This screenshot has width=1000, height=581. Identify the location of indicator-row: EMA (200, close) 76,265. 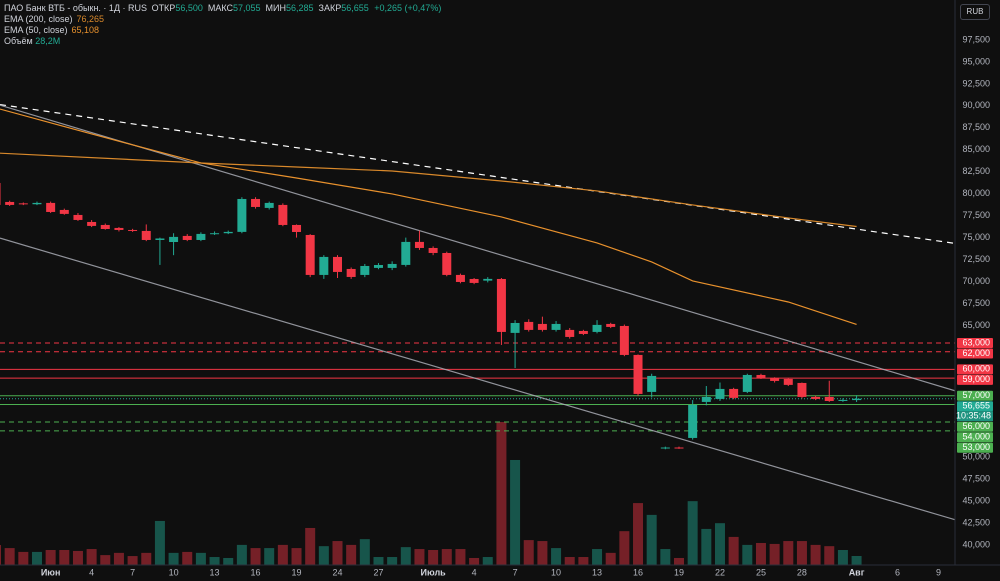
(224, 19).